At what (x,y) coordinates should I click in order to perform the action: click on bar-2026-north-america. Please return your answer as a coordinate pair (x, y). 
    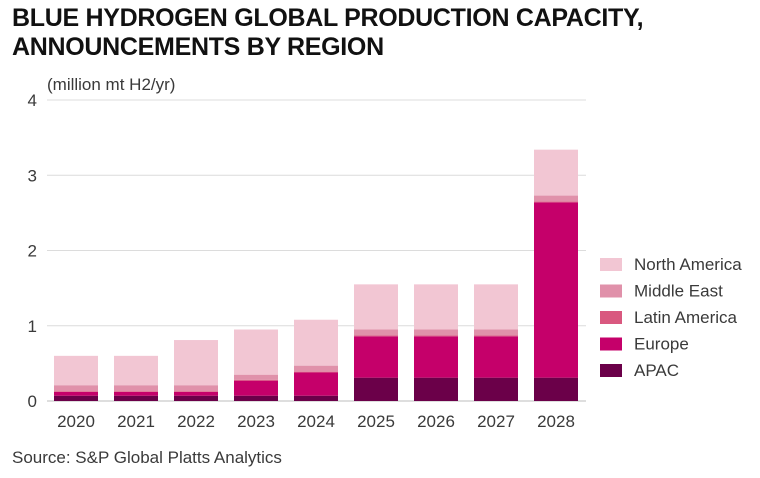
    Looking at the image, I should click on (436, 307).